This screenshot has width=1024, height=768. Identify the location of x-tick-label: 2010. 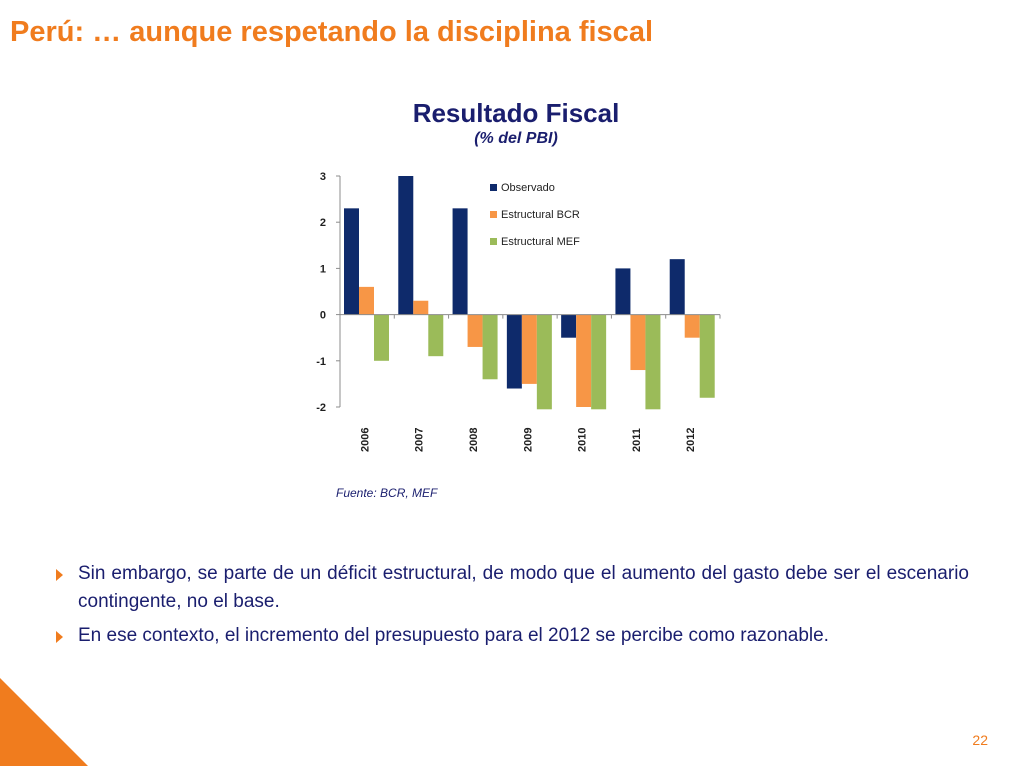
(583, 440).